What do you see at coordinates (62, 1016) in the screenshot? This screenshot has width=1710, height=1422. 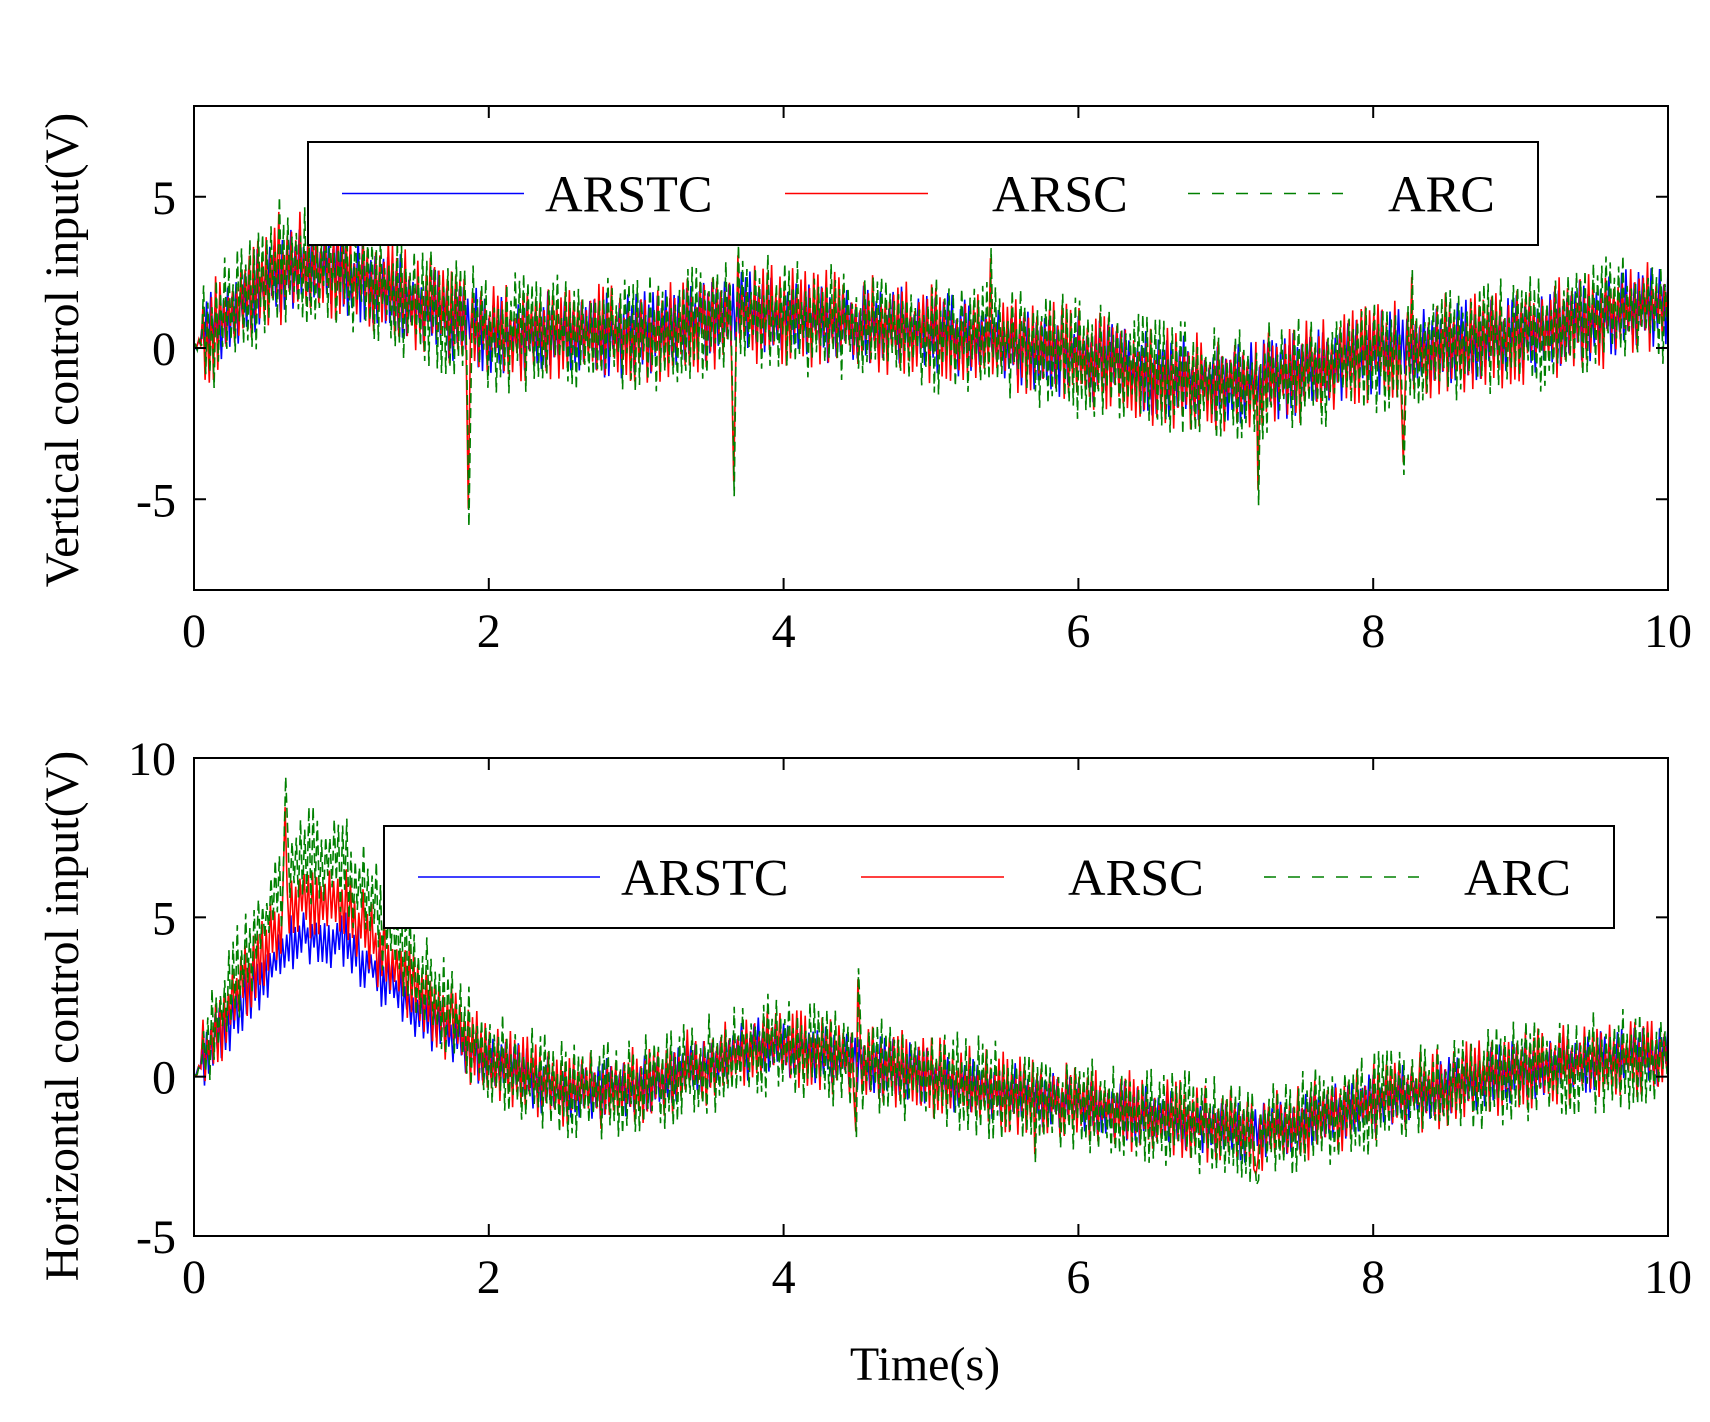 I see `horizontal-ylabel: Horizontal control input(V)` at bounding box center [62, 1016].